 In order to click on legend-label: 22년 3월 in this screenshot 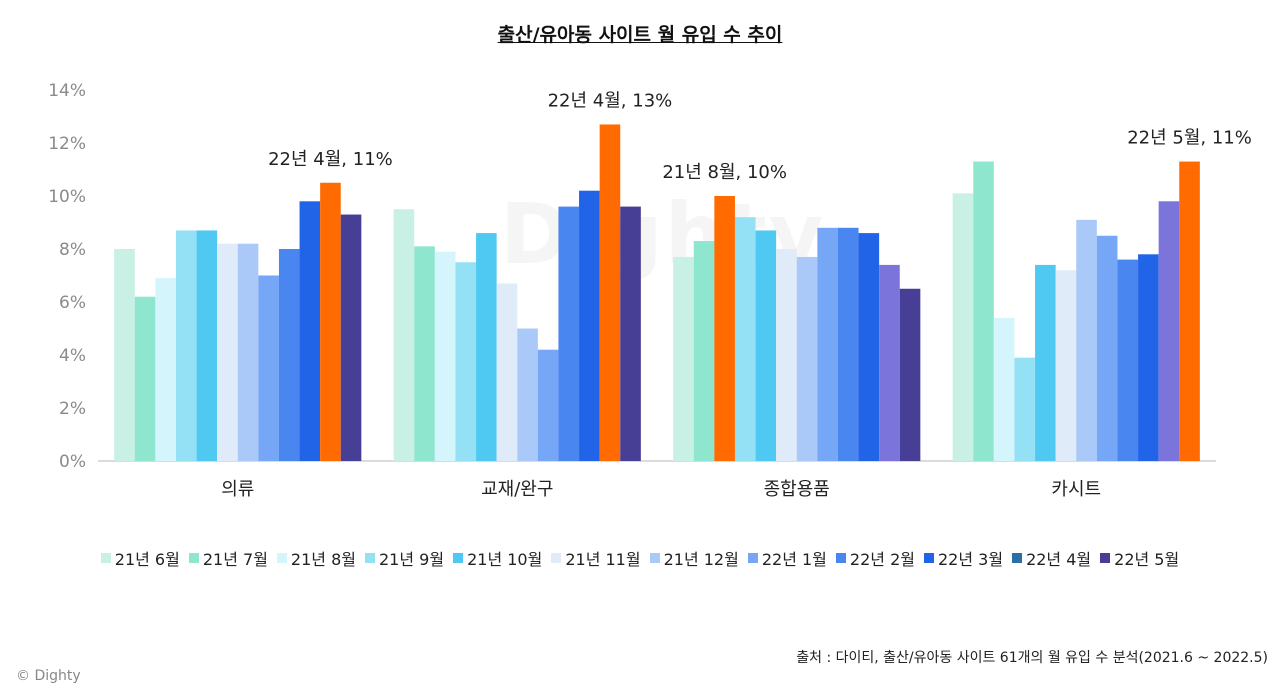, I will do `click(970, 559)`.